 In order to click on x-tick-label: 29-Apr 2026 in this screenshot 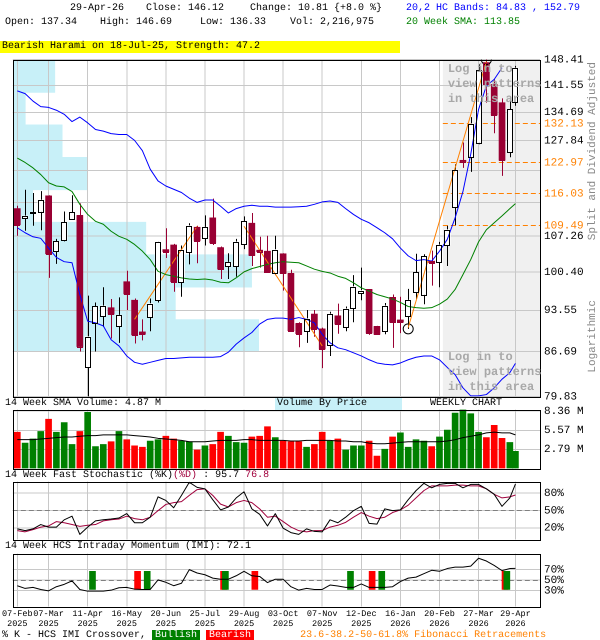, I will do `click(515, 619)`.